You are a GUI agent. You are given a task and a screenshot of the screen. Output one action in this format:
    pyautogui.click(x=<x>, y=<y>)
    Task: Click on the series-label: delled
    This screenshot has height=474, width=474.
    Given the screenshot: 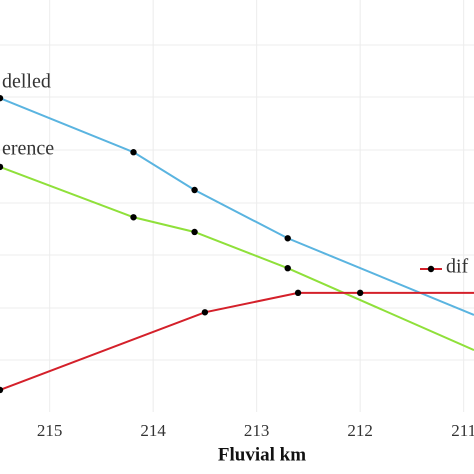 What is the action you would take?
    pyautogui.click(x=26, y=82)
    